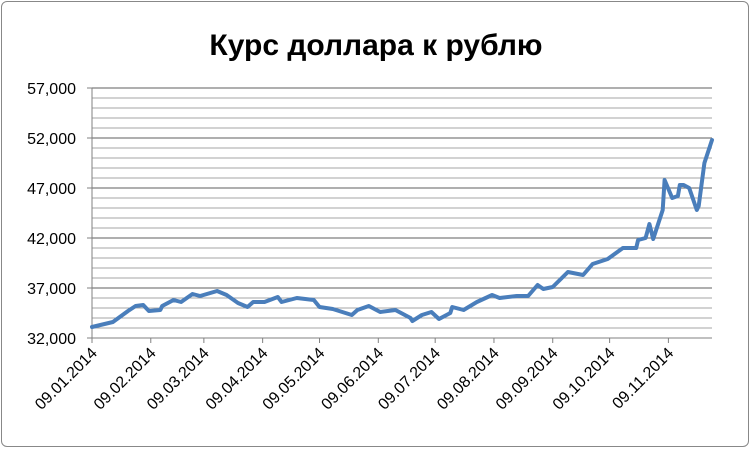 Image resolution: width=752 pixels, height=450 pixels. I want to click on x-tick-label: 09.10.2014, so click(584, 379).